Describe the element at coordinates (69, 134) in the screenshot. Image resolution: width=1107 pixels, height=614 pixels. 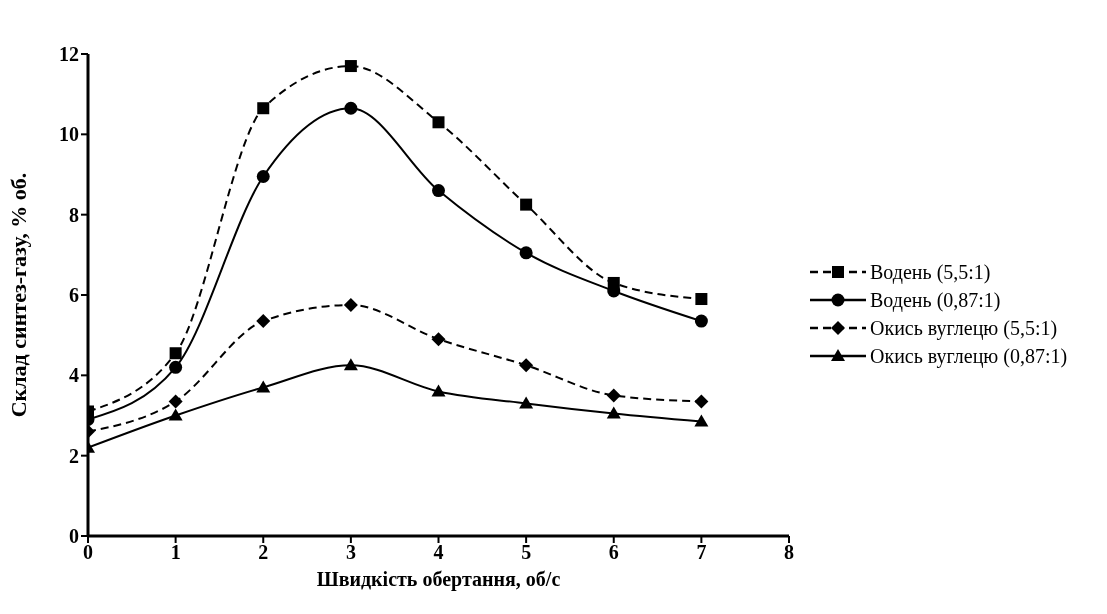
I see `y-tick-label: 10` at that location.